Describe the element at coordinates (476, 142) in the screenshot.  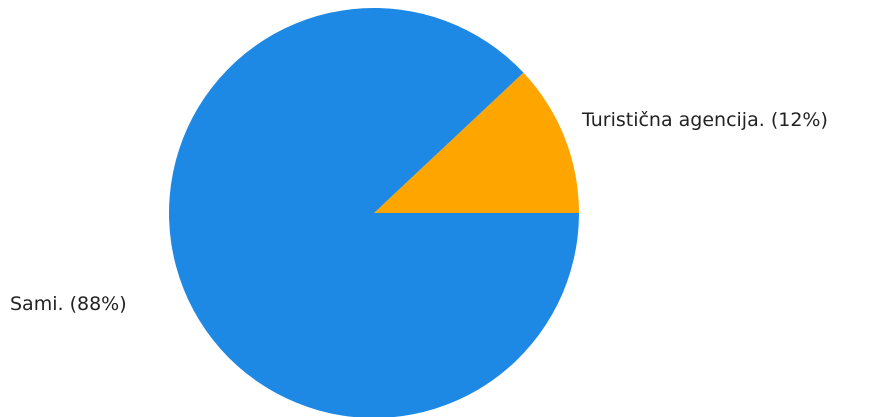
I see `pie-slice-turistična-agencija` at that location.